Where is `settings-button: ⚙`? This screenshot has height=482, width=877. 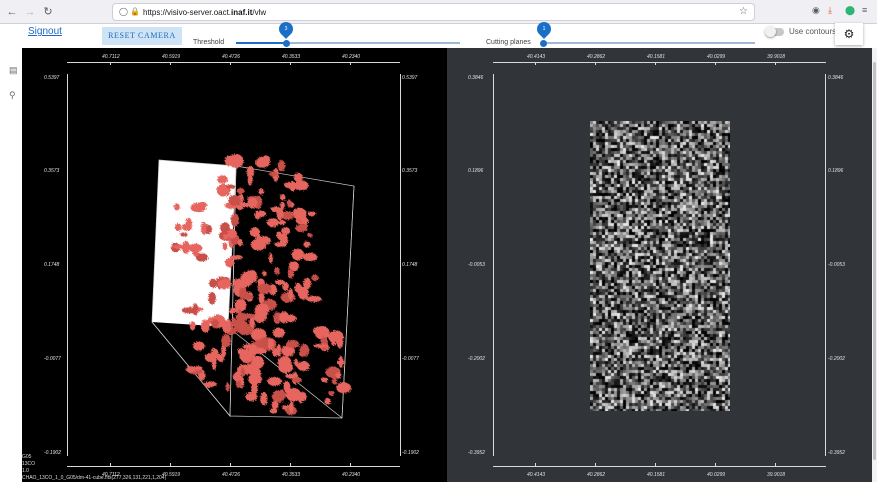 settings-button: ⚙ is located at coordinates (849, 34).